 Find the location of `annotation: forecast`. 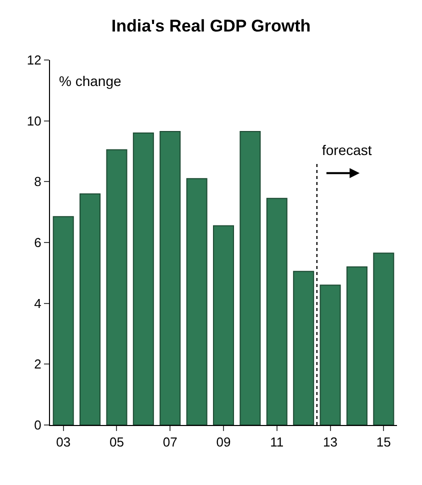

annotation: forecast is located at coordinates (347, 150).